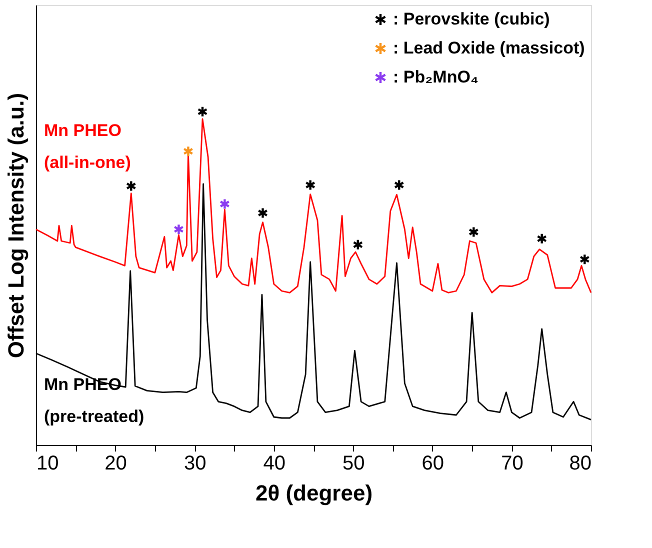  What do you see at coordinates (433, 463) in the screenshot?
I see `x-tick-label: 60` at bounding box center [433, 463].